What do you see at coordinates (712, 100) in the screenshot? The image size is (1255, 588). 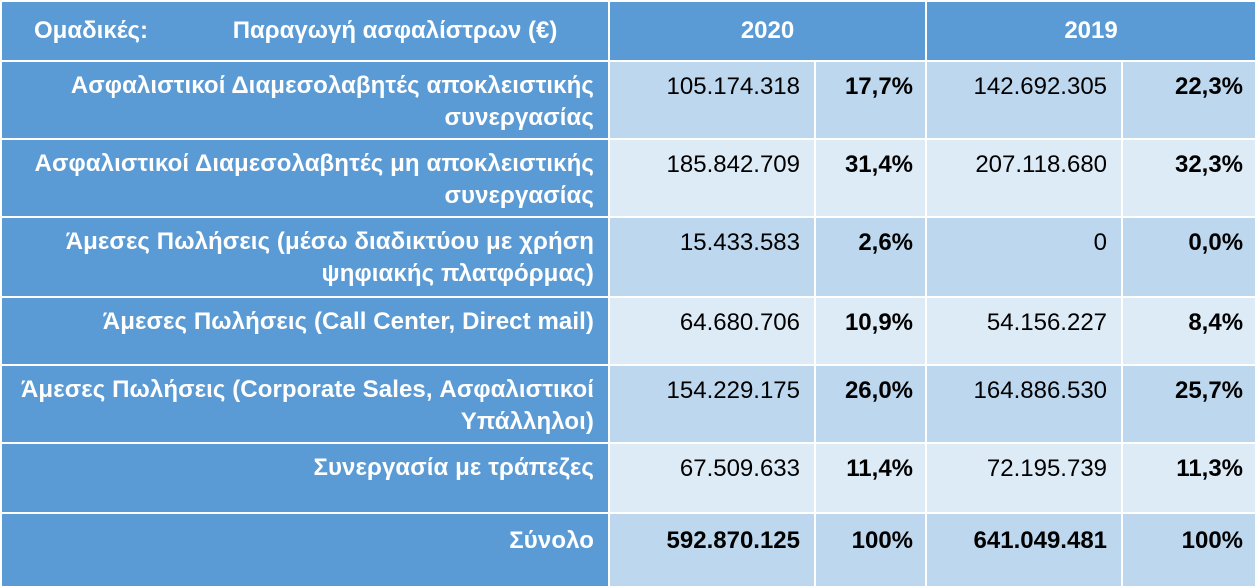 I see `value-2020: 105.174.318` at bounding box center [712, 100].